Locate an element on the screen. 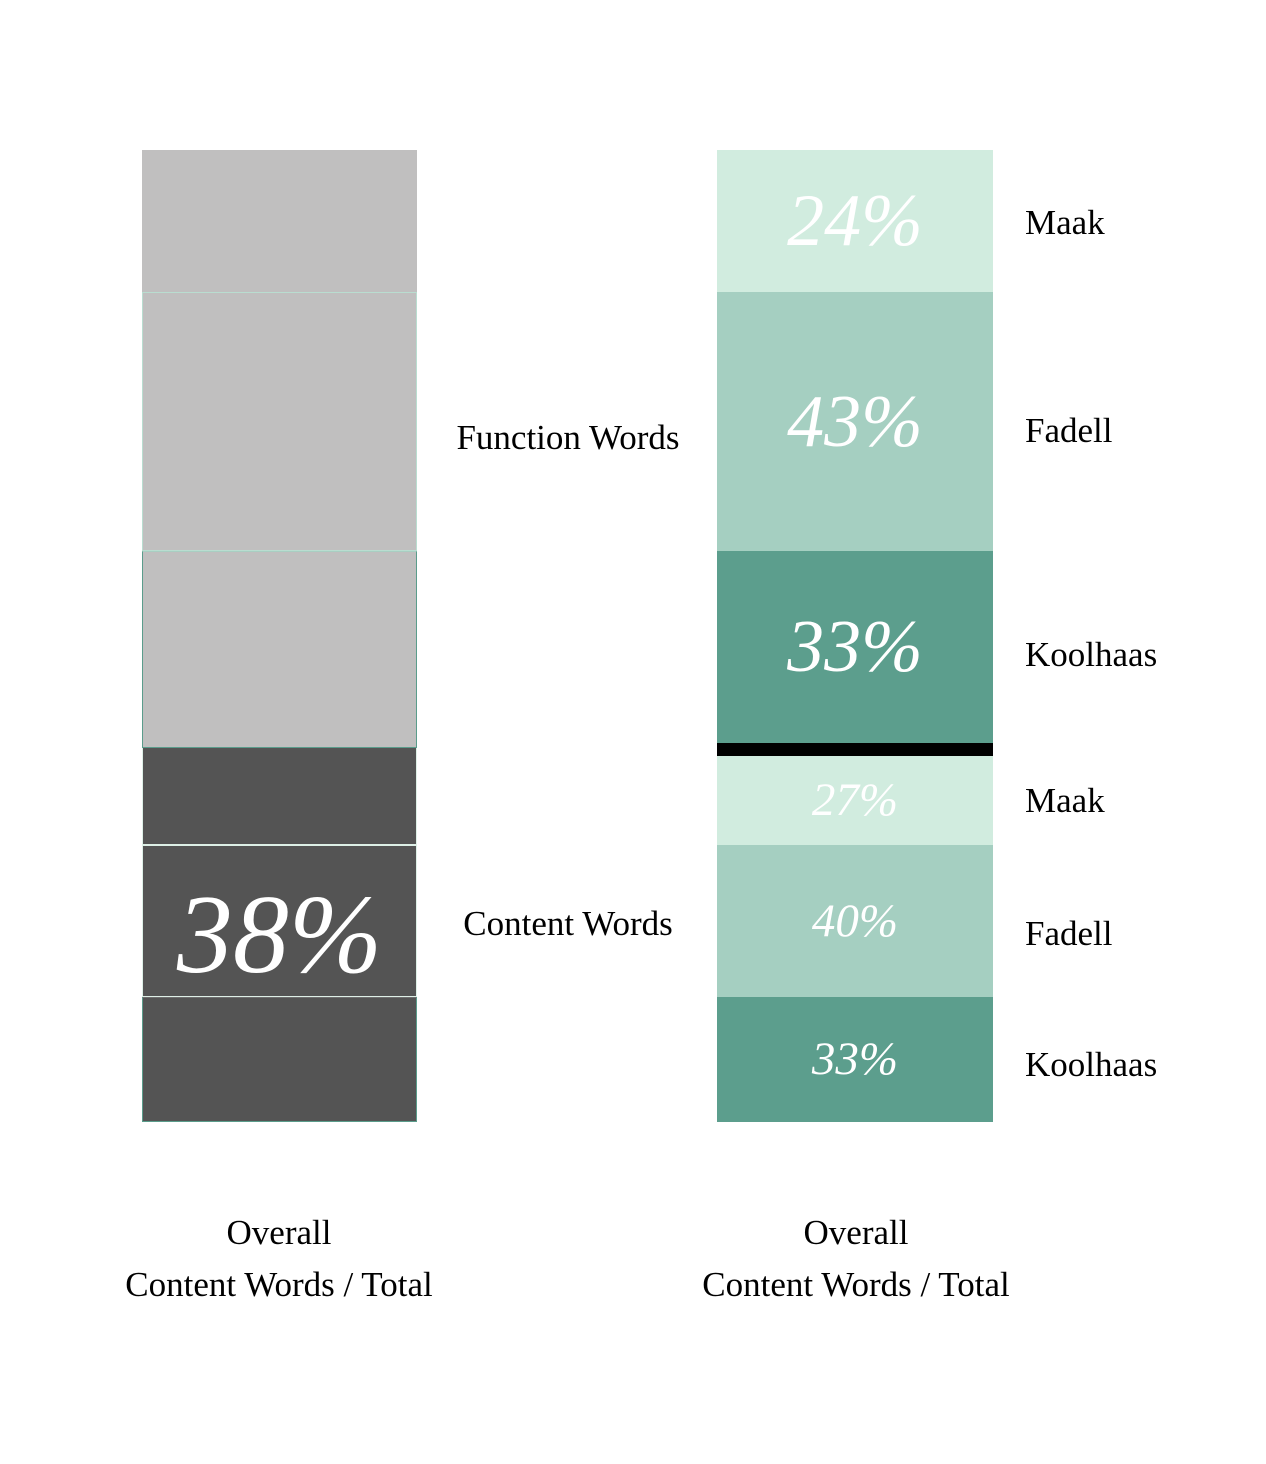  right-bar-segment-maak-content: 27% is located at coordinates (855, 800).